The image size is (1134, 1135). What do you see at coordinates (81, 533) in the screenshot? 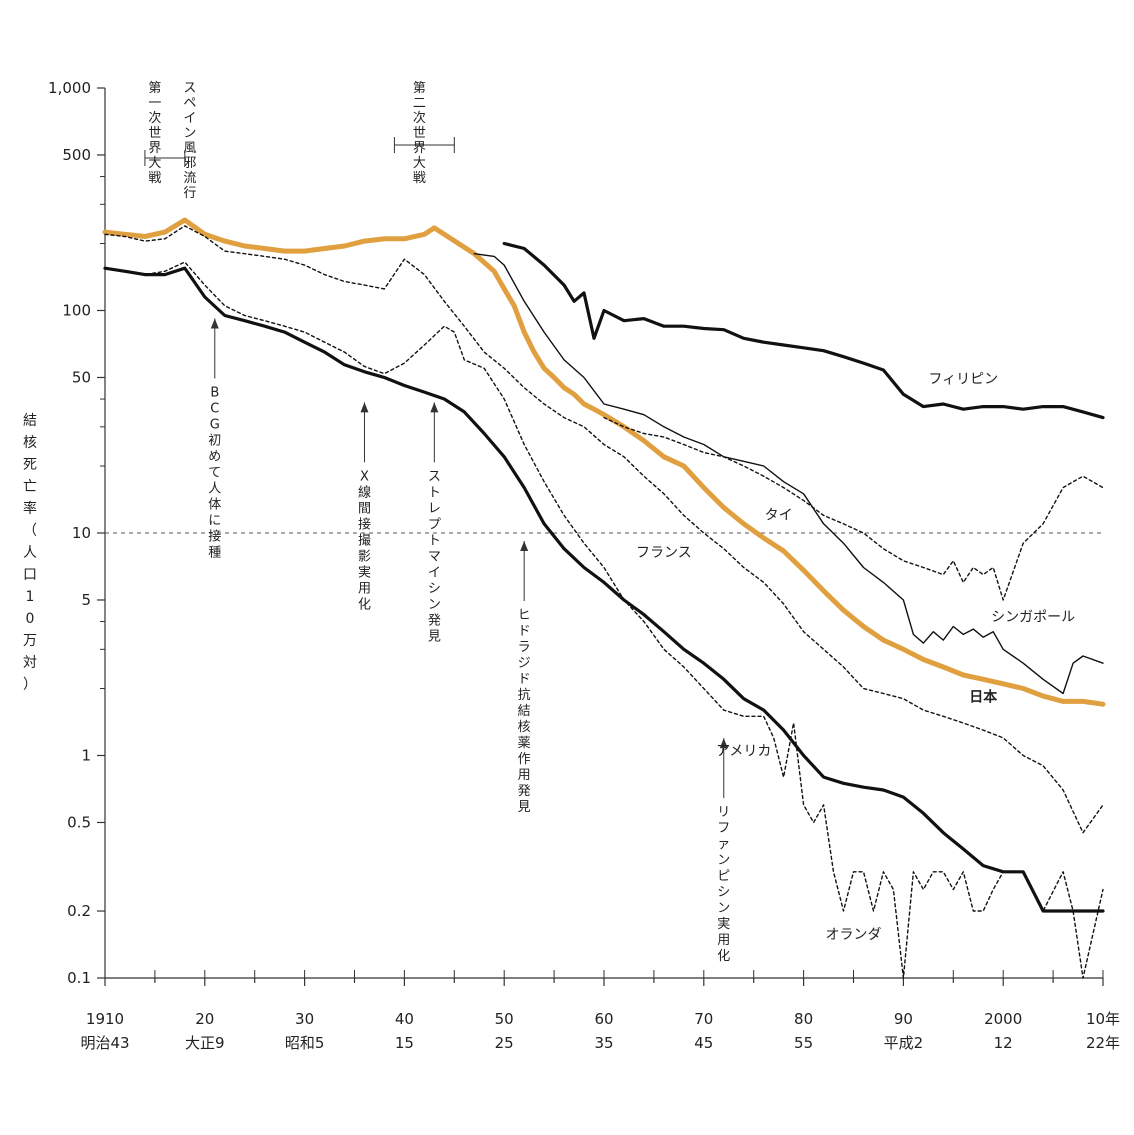
I see `y-tick-label: 10` at bounding box center [81, 533].